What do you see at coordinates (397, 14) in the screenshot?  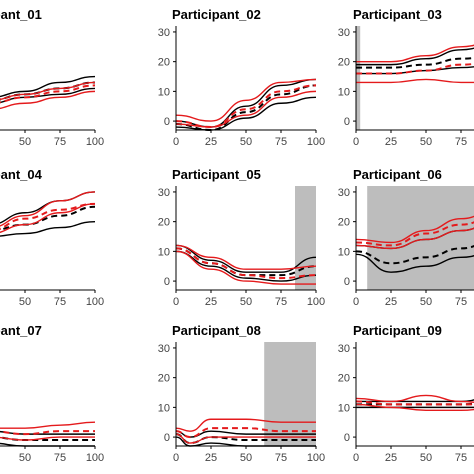 I see `panel-title: Participant_03` at bounding box center [397, 14].